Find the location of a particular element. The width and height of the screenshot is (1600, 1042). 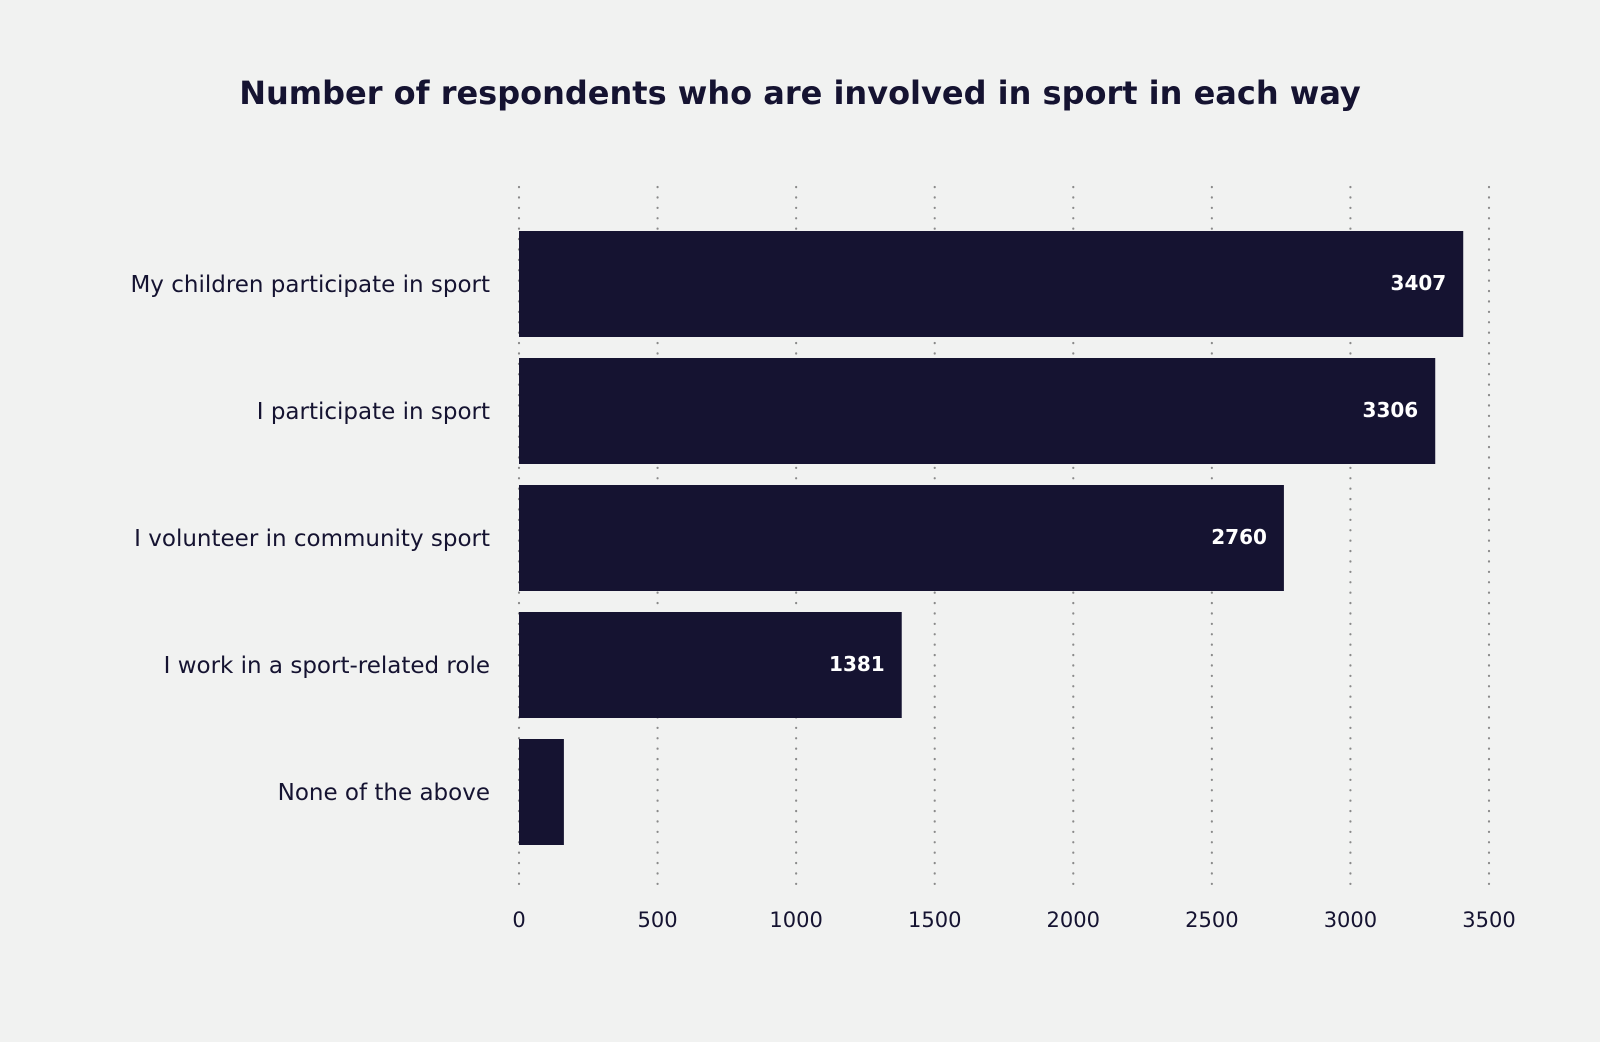

x-tick-label: 1500 is located at coordinates (934, 920).